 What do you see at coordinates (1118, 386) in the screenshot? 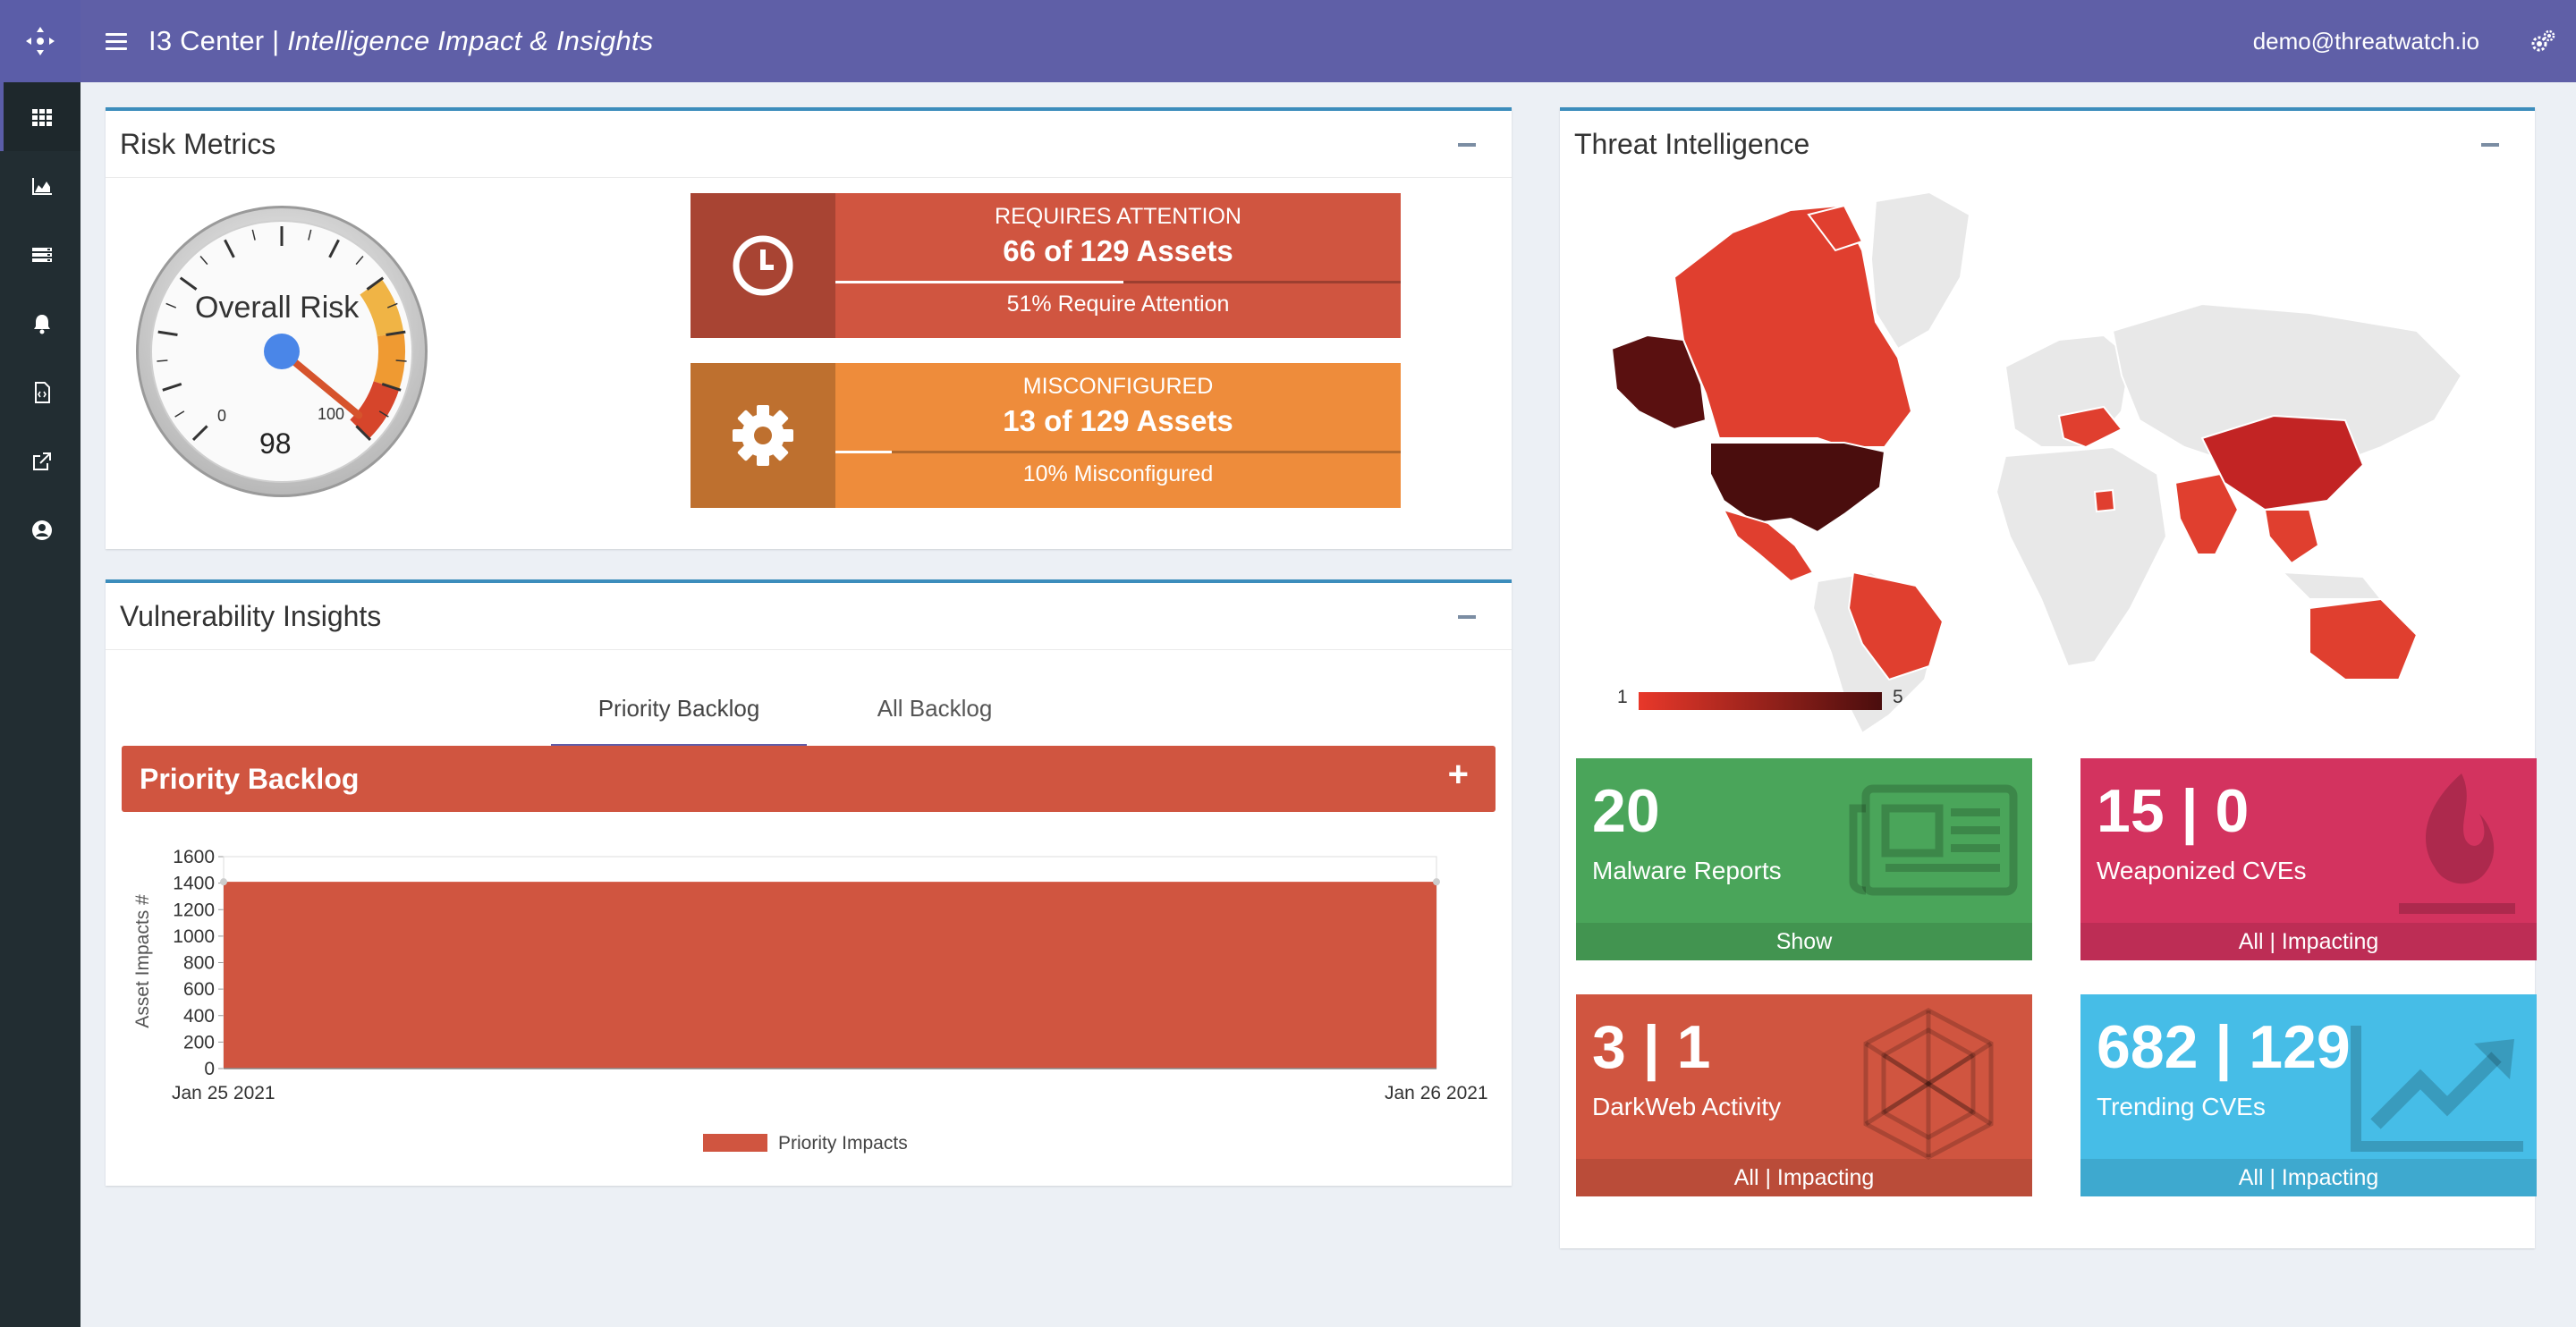
I see `metric-label: MISCONFIGURED` at bounding box center [1118, 386].